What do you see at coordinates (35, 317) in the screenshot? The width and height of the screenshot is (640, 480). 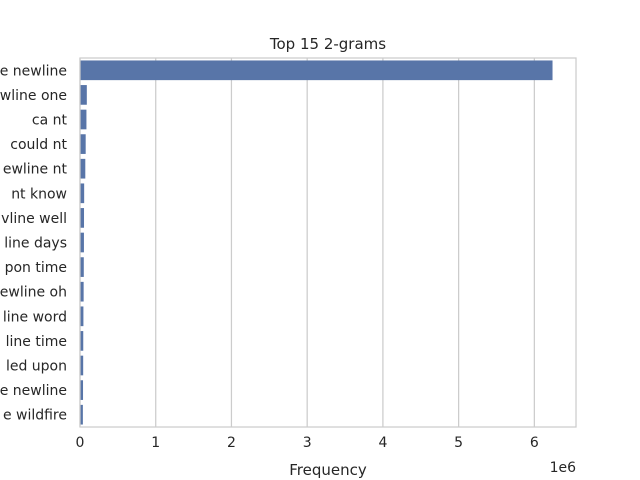 I see `y-tick-label: line word` at bounding box center [35, 317].